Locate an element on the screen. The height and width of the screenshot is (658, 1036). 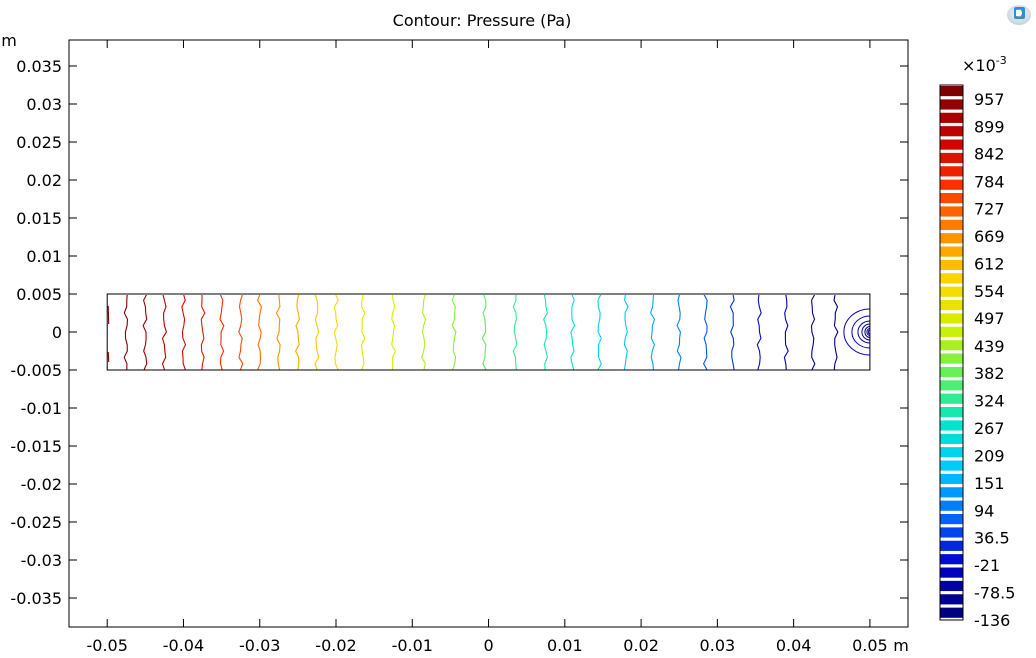
colorbar-label: 497 is located at coordinates (989, 318).